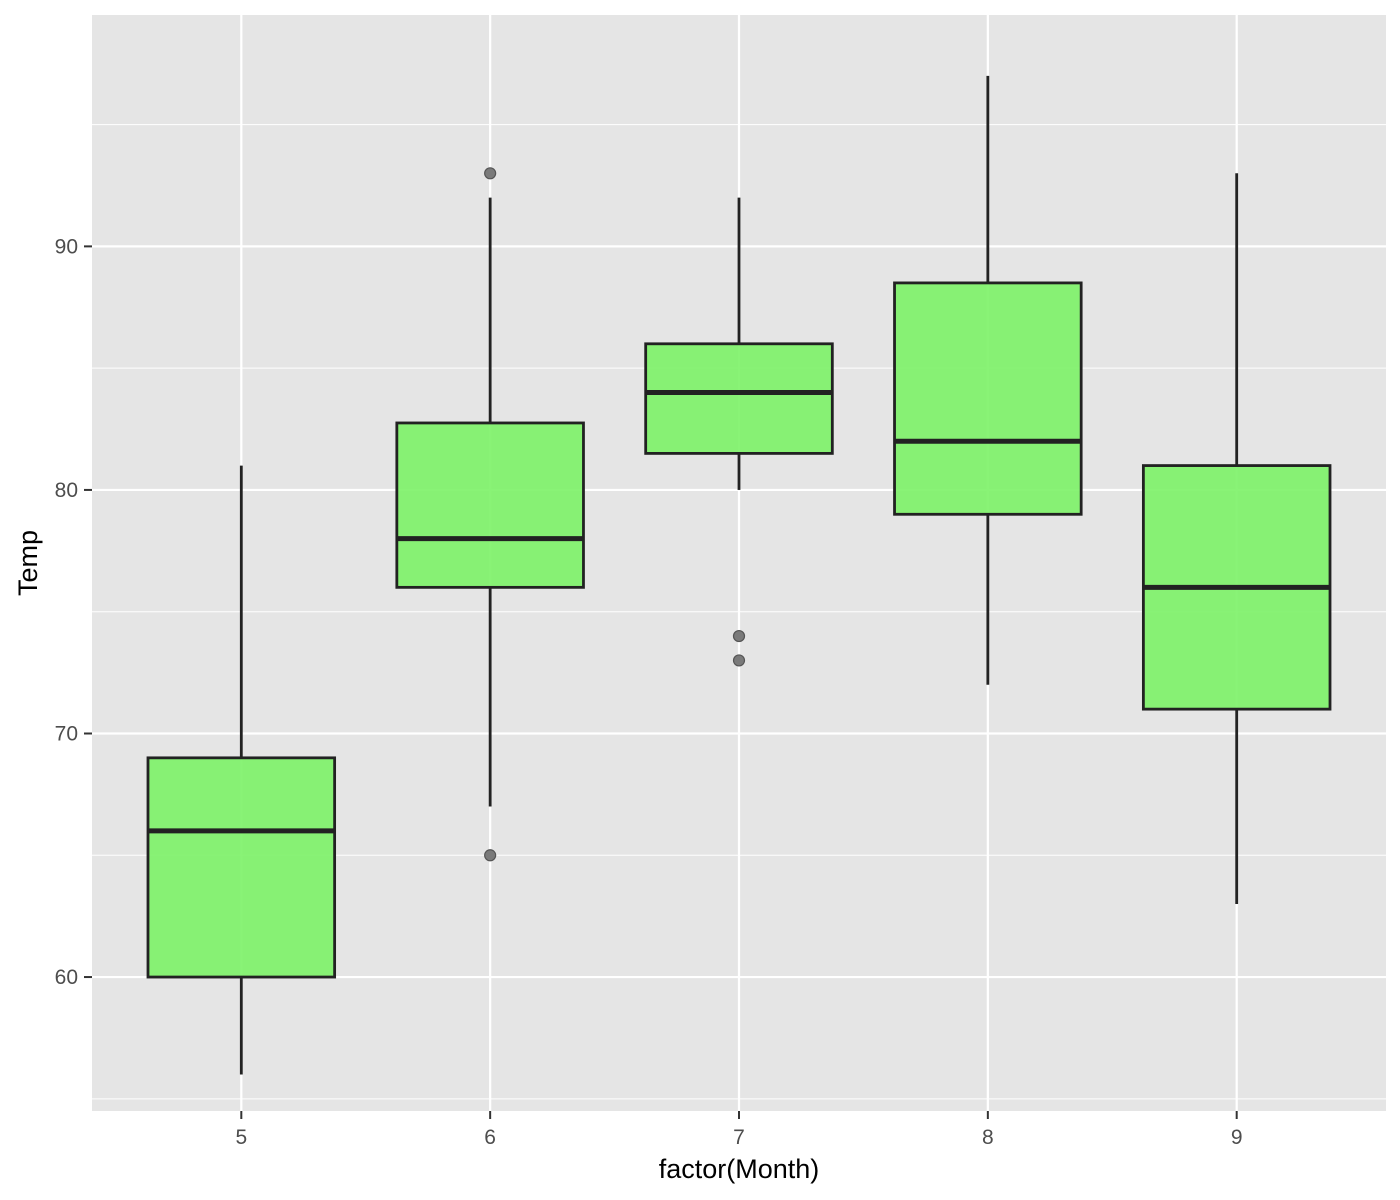 The height and width of the screenshot is (1200, 1400). What do you see at coordinates (66, 733) in the screenshot?
I see `y-tick-label: 70` at bounding box center [66, 733].